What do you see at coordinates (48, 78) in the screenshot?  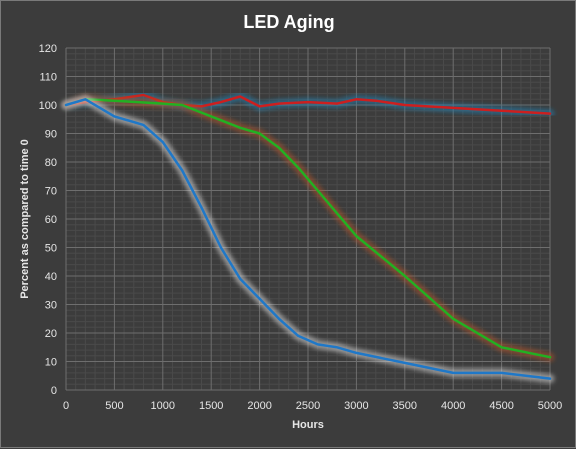 I see `y-tick-label: 110` at bounding box center [48, 78].